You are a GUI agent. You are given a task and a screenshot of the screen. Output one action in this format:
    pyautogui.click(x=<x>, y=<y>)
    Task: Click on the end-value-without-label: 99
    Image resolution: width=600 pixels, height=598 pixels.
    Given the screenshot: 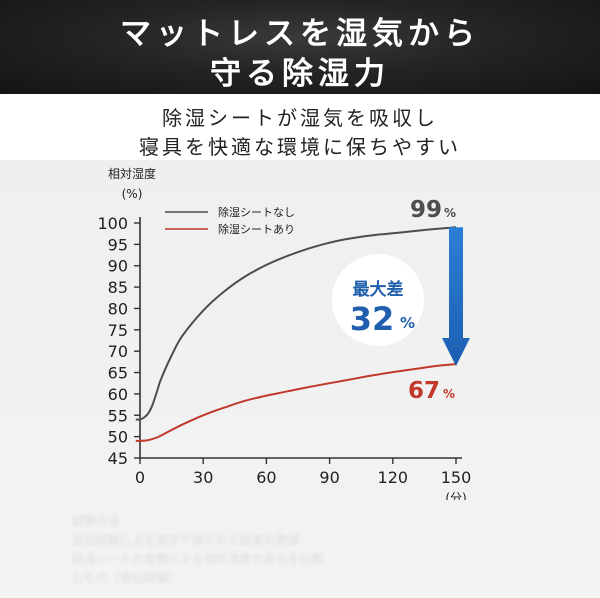 What is the action you would take?
    pyautogui.click(x=426, y=210)
    